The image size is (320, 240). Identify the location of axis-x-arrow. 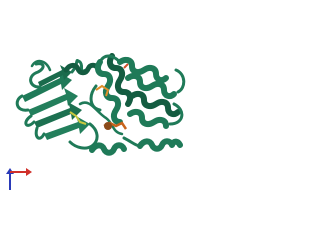
(29, 172).